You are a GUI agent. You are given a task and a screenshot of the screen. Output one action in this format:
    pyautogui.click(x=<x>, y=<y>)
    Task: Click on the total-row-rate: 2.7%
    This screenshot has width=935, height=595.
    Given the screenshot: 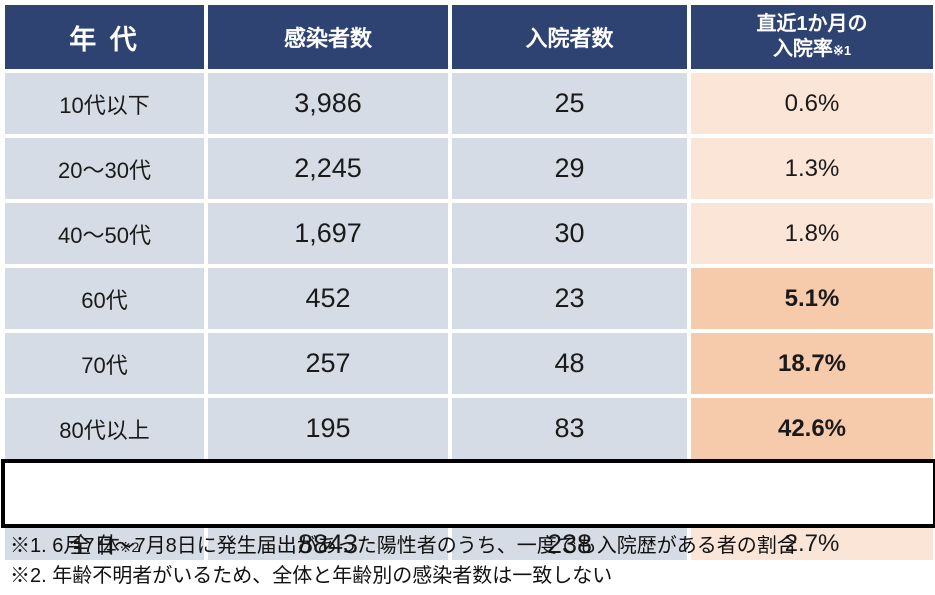 What is the action you would take?
    pyautogui.click(x=812, y=544)
    